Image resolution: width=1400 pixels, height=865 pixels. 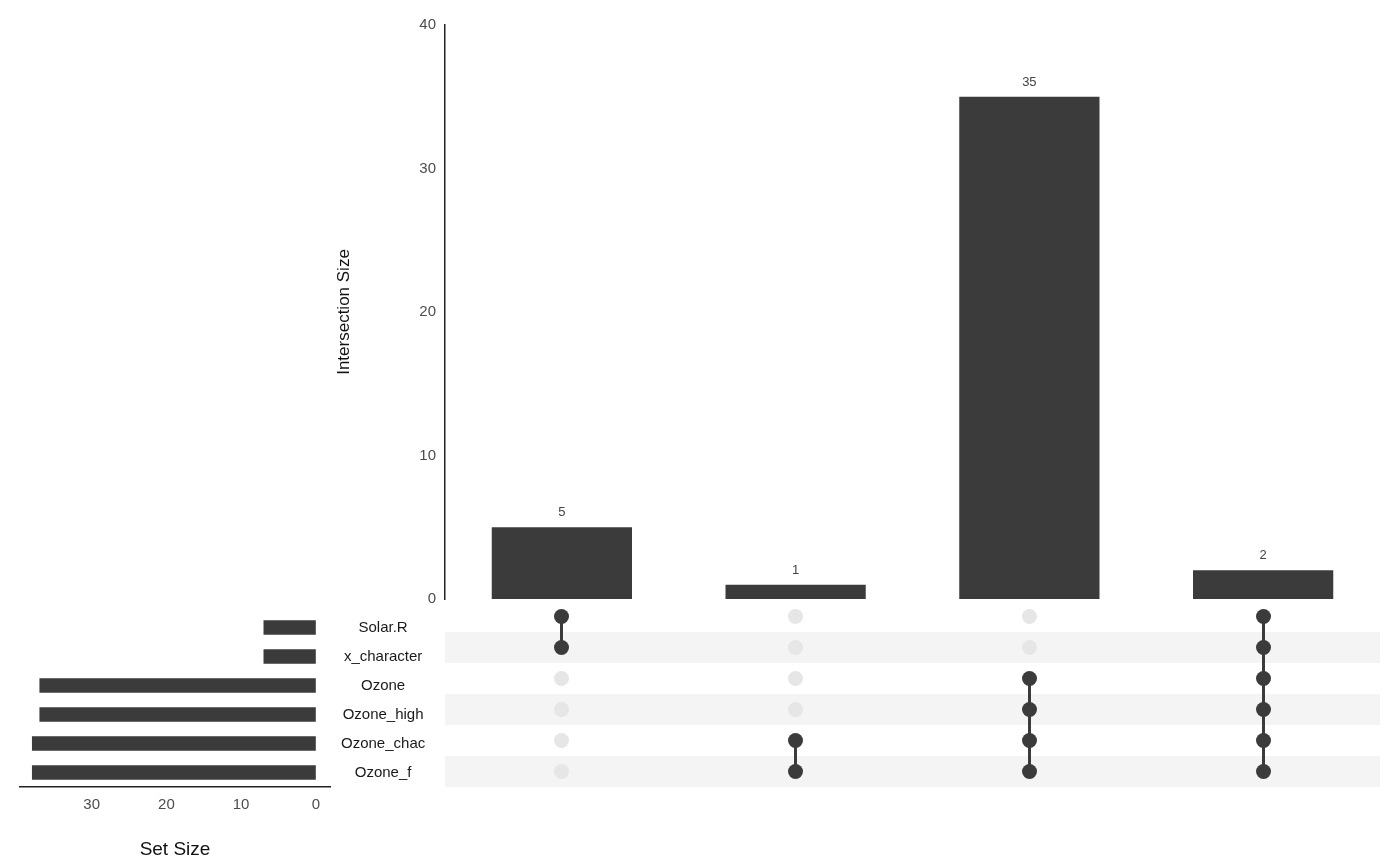 What do you see at coordinates (1263, 555) in the screenshot?
I see `data-label: 2` at bounding box center [1263, 555].